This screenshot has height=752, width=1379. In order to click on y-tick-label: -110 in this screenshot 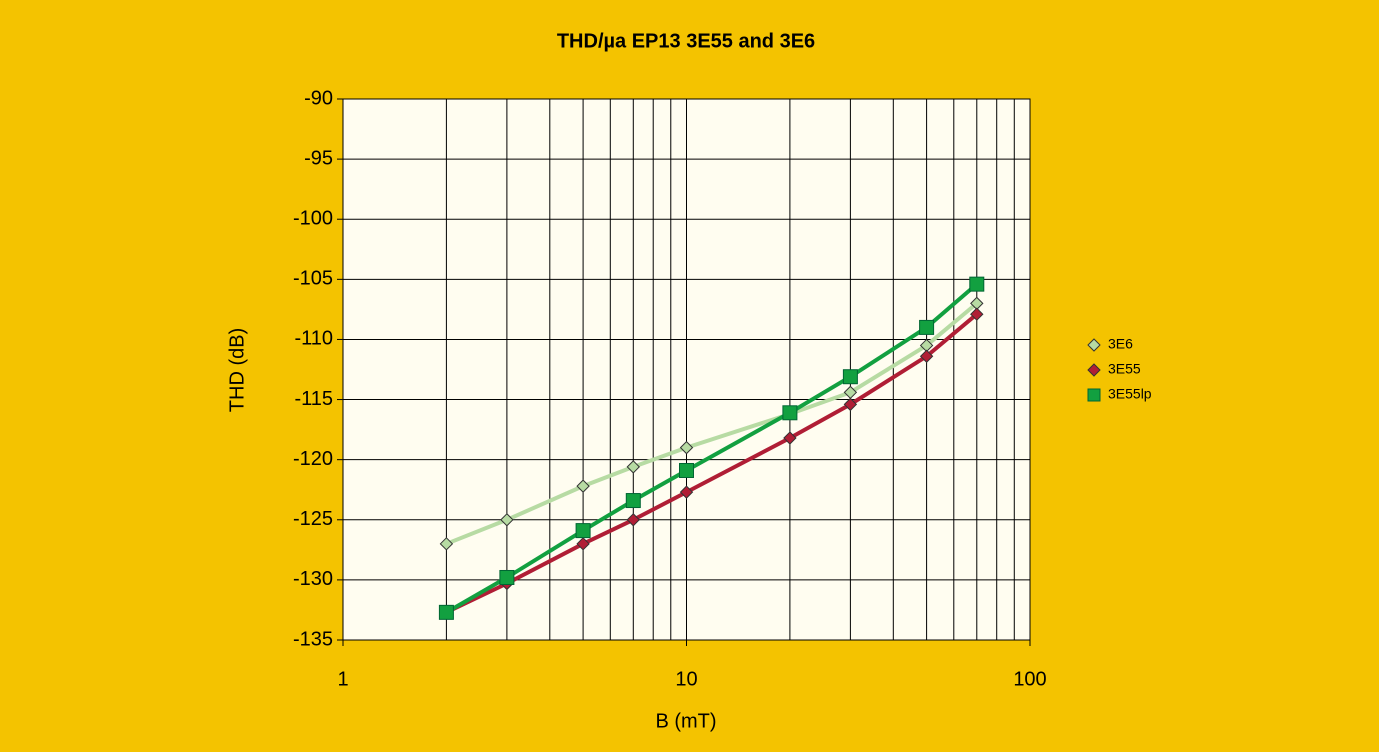, I will do `click(313, 339)`.